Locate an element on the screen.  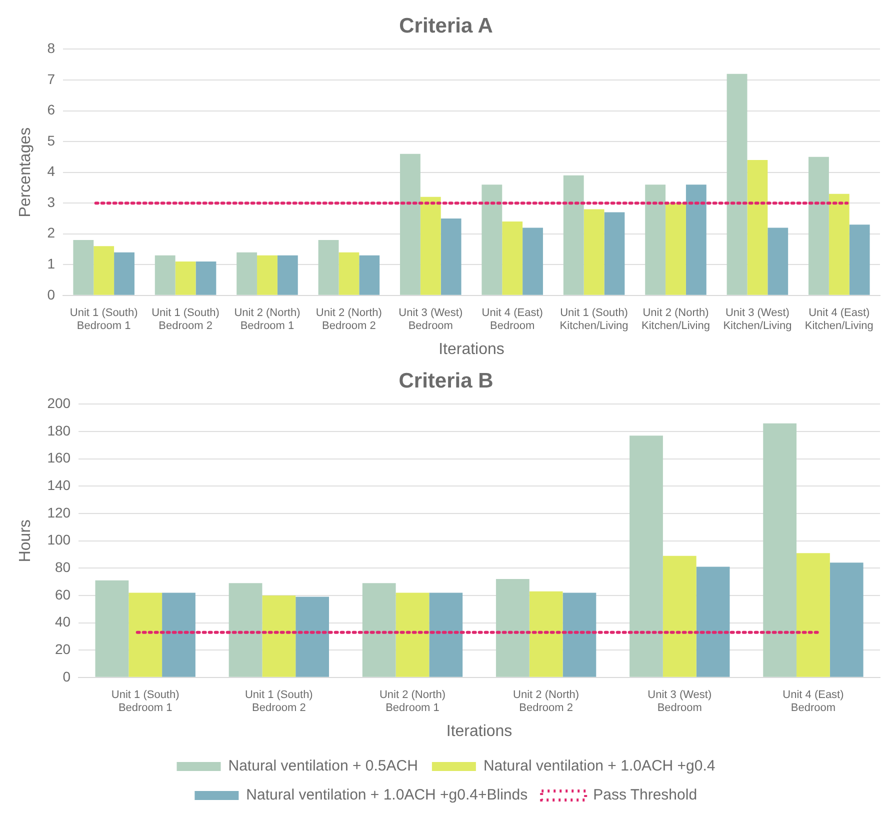
y-axis-title: Hours is located at coordinates (25, 540).